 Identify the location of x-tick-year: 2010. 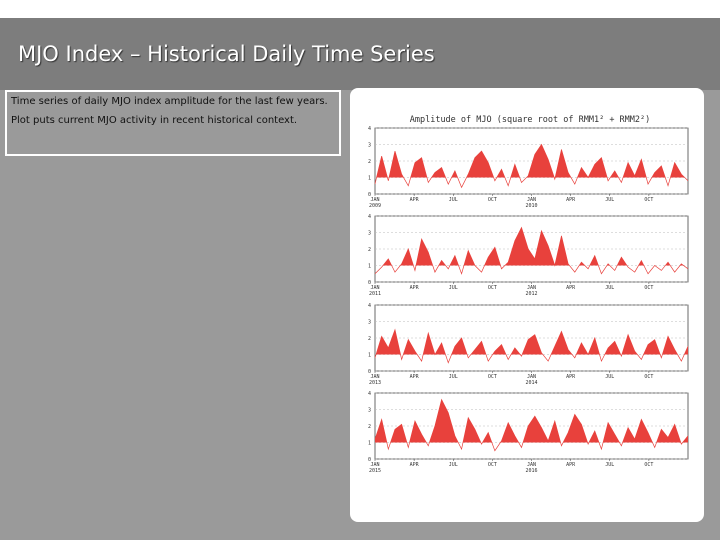
(531, 206).